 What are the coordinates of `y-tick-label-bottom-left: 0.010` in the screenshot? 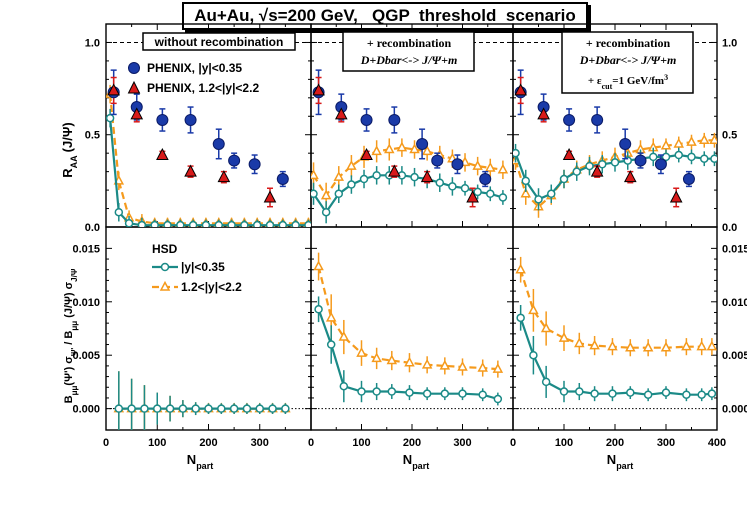 It's located at (86, 303).